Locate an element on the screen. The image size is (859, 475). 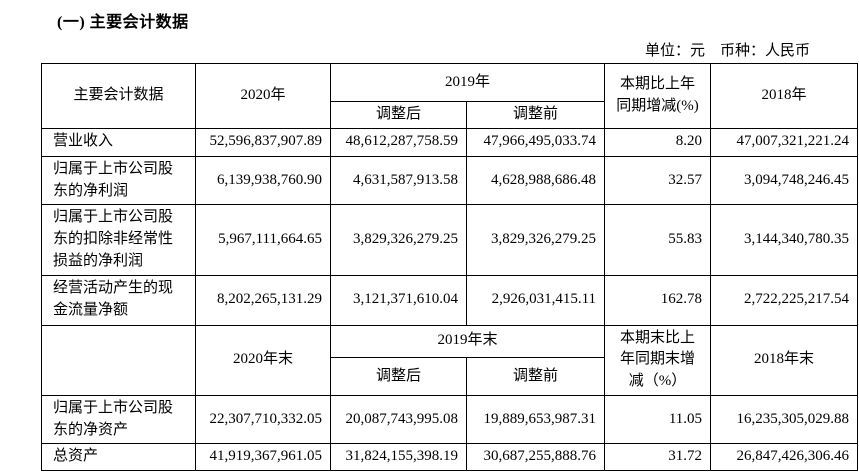
header-2020-end: 2020年末 is located at coordinates (263, 360).